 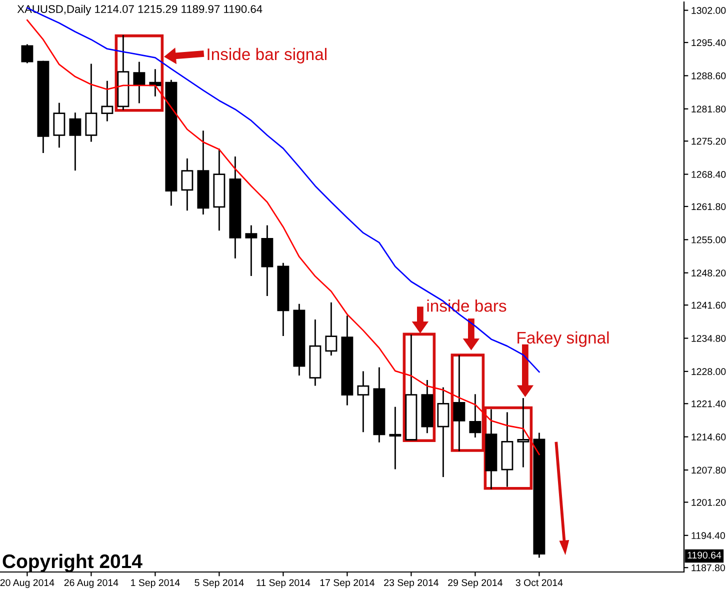 I want to click on y-tick-label: 1228.00, so click(x=709, y=372).